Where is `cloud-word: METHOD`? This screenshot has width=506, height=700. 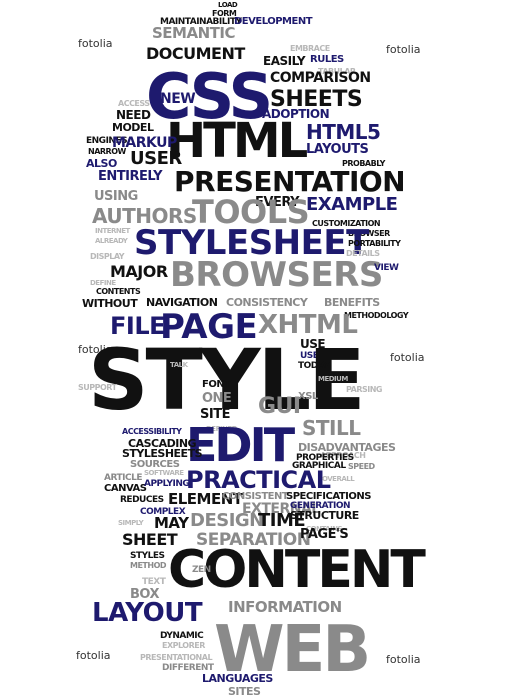 cloud-word: METHOD is located at coordinates (148, 565).